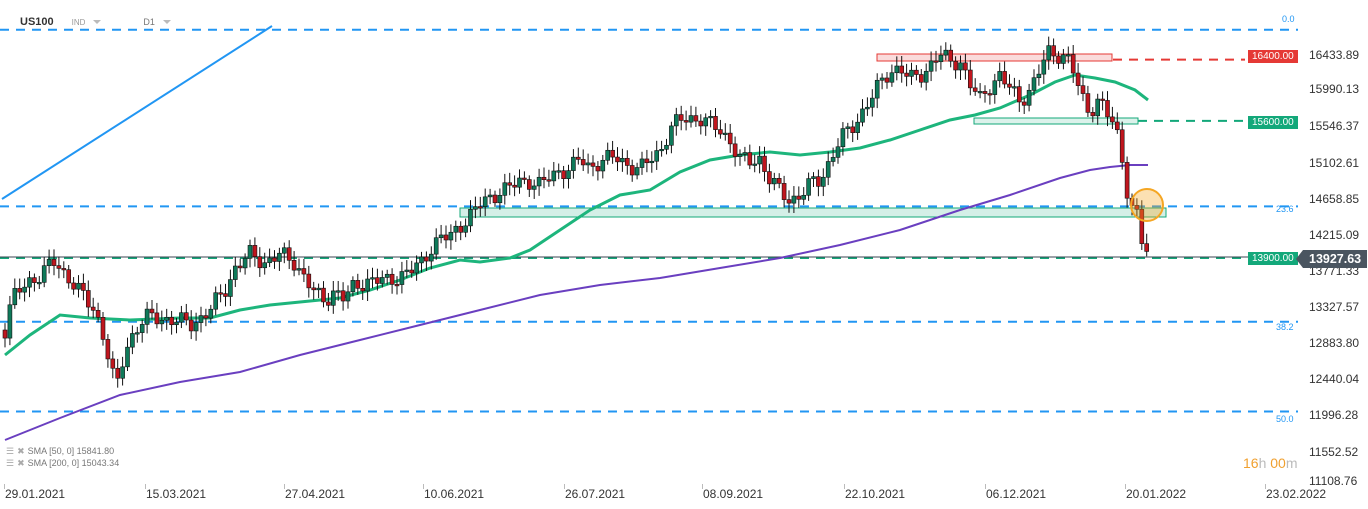  Describe the element at coordinates (994, 57) in the screenshot. I see `resistance-zone` at that location.